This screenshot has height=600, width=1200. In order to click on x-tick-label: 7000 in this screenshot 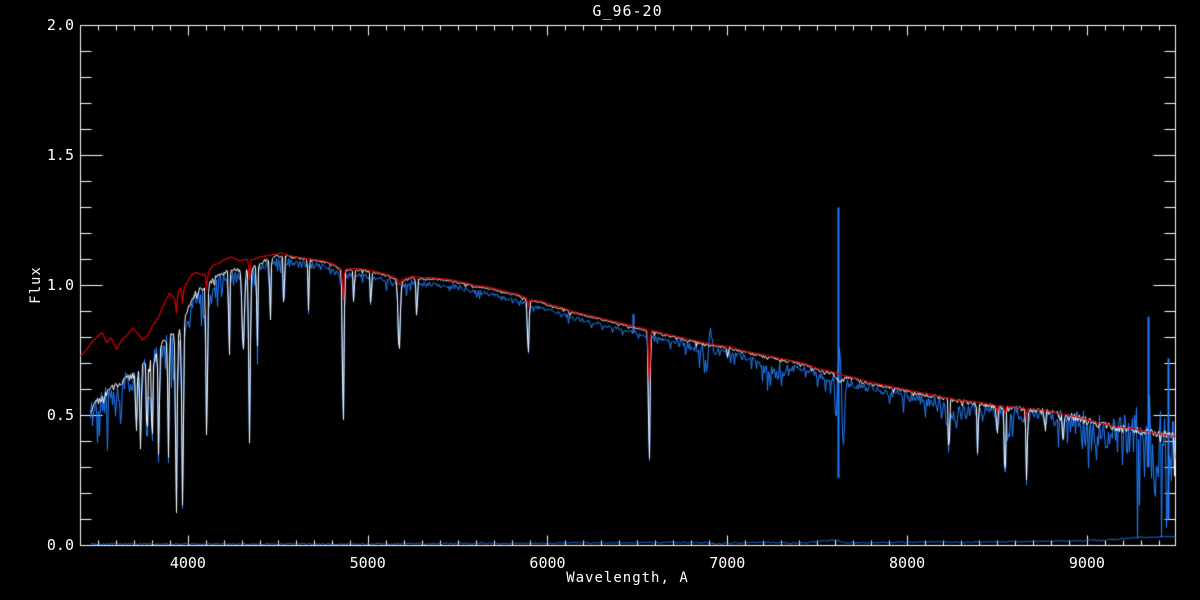, I will do `click(727, 563)`.